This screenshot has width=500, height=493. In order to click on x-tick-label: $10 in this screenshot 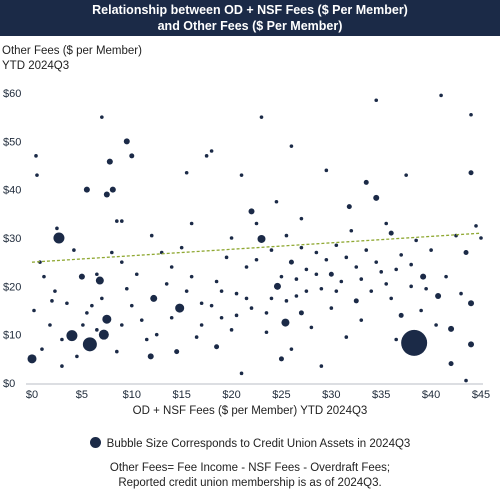, I will do `click(132, 394)`.